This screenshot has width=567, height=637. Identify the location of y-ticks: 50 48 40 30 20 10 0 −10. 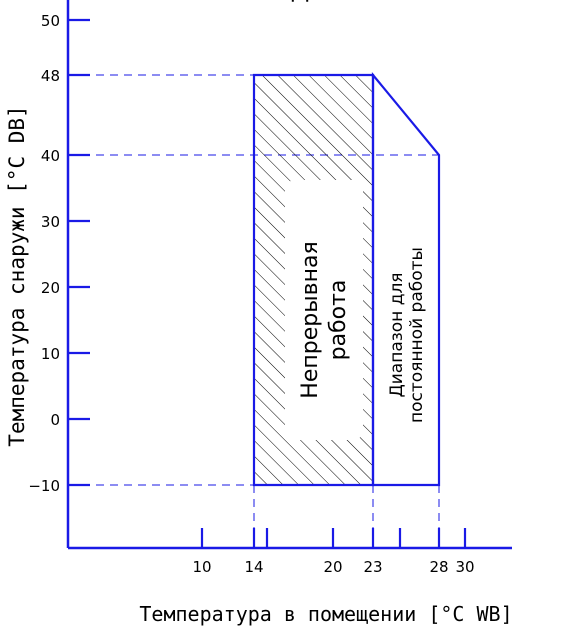
(59, 253).